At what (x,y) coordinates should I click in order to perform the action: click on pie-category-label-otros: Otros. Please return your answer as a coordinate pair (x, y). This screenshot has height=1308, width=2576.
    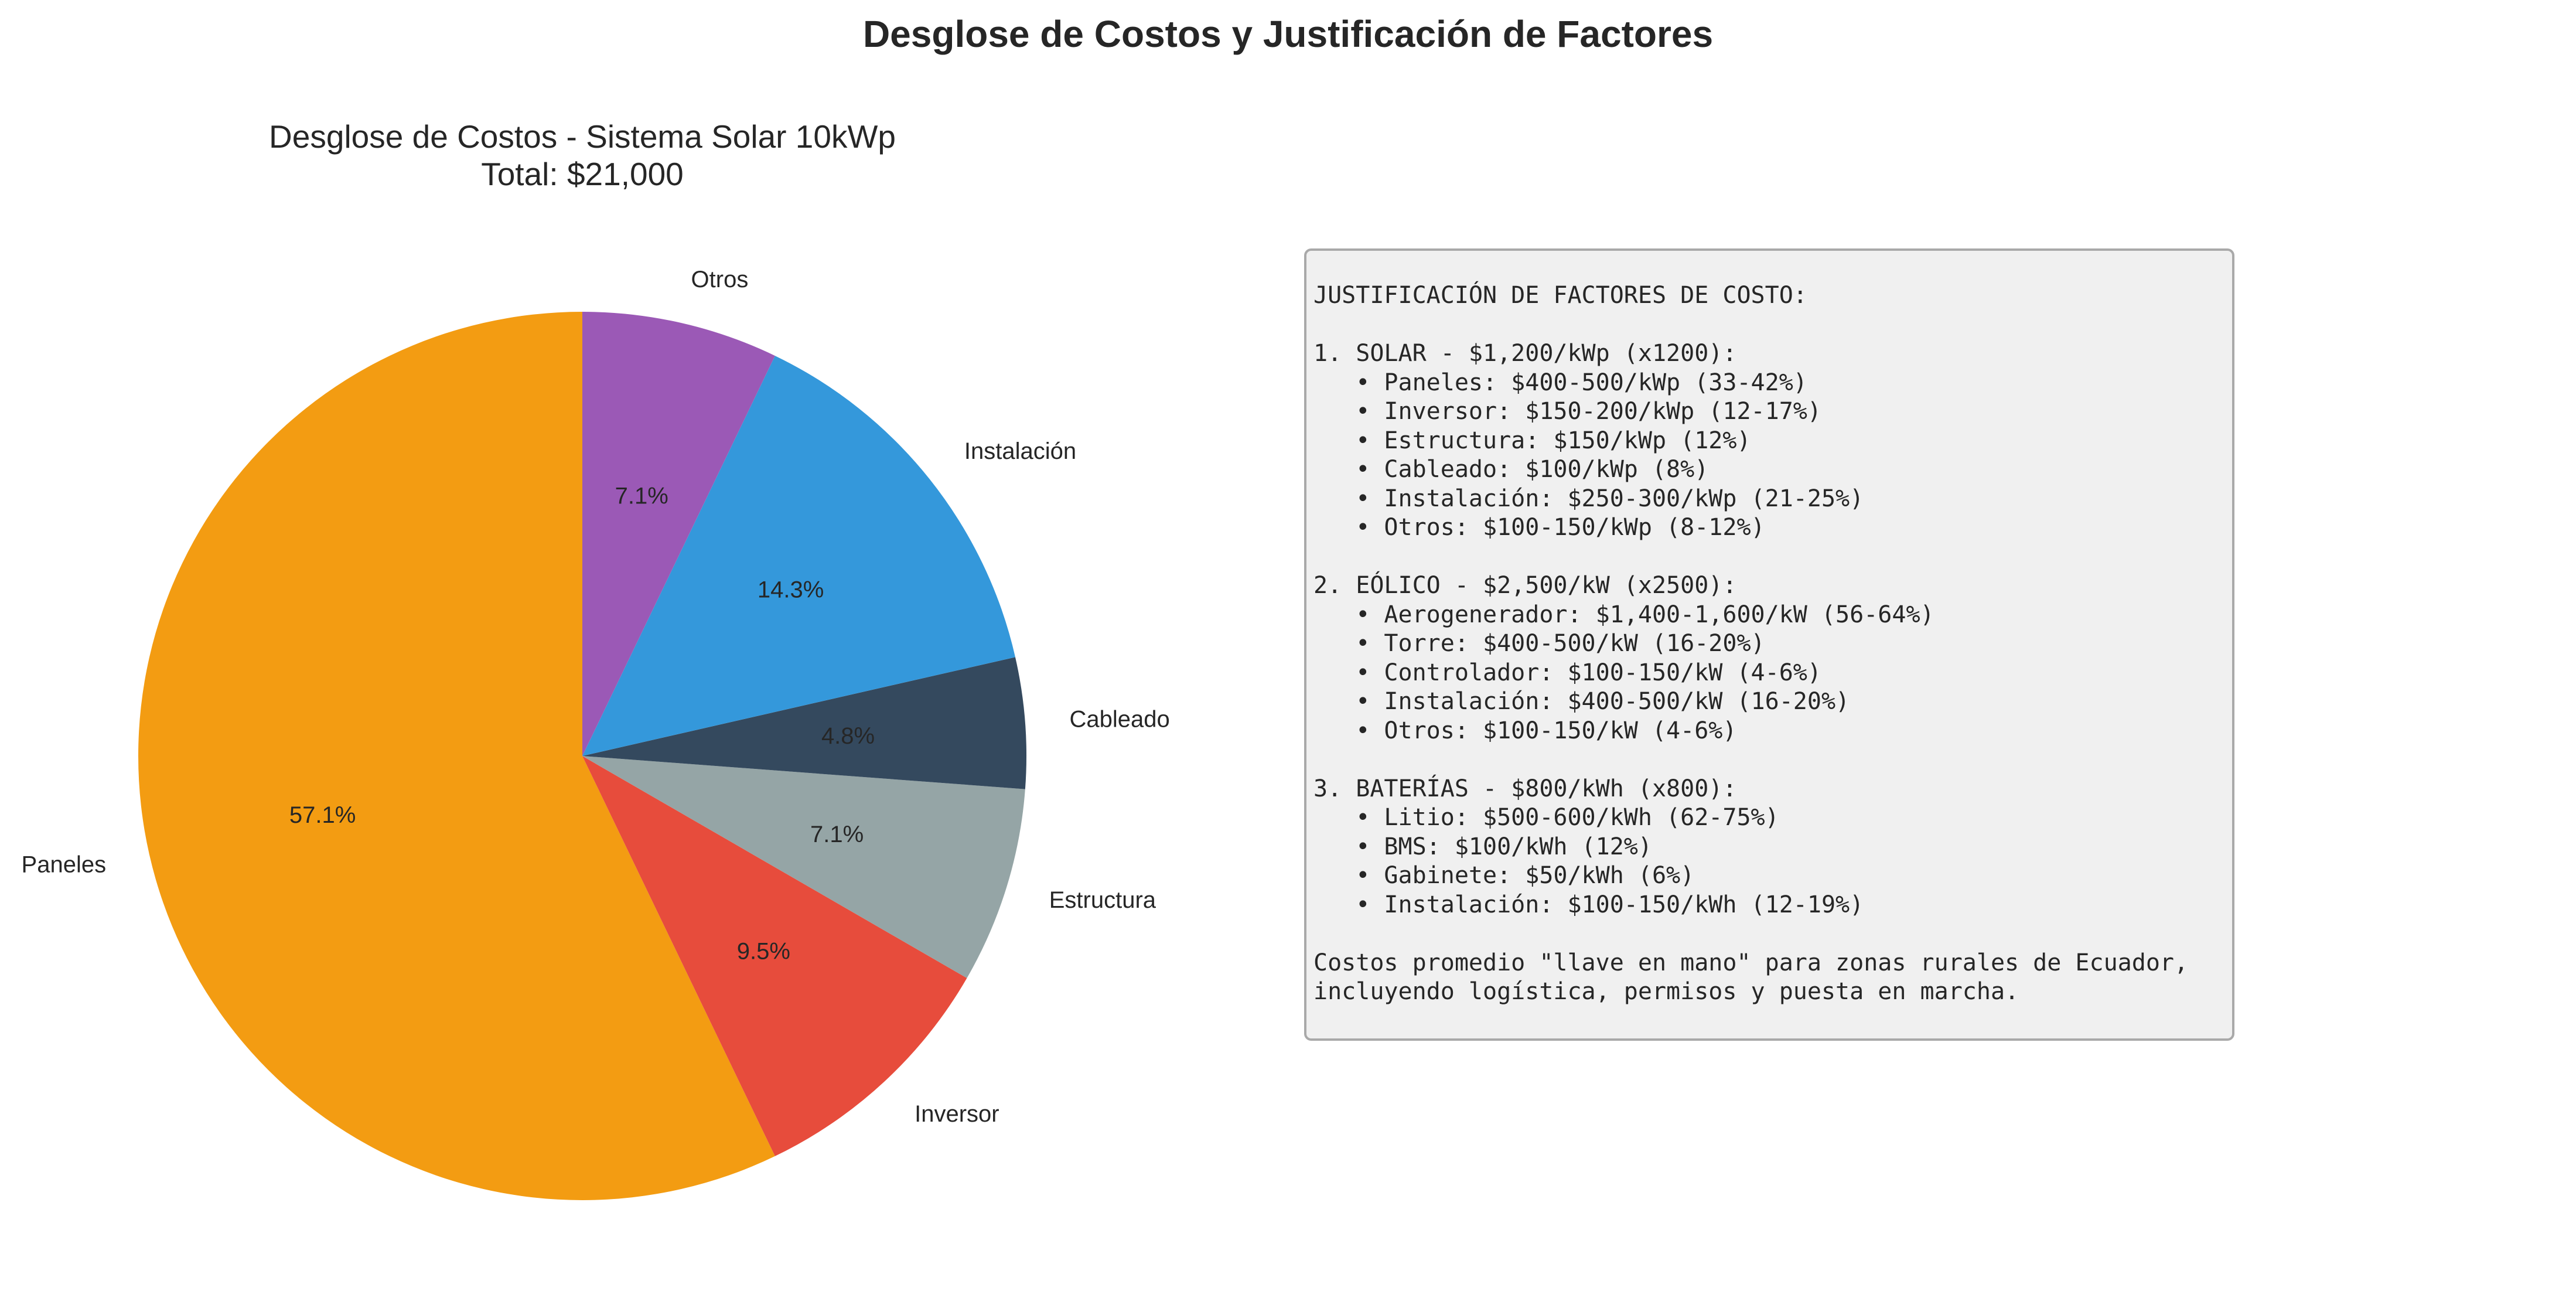
    Looking at the image, I should click on (720, 279).